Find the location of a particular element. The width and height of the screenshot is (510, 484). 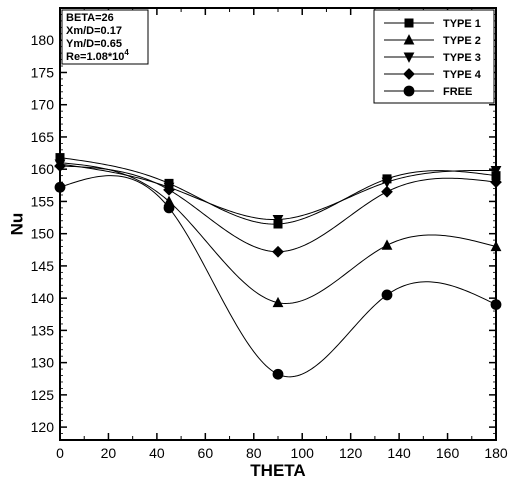

legend: TYPE 1 TYPE 2 TYPE 3 TYPE 4 FREE is located at coordinates (434, 56).